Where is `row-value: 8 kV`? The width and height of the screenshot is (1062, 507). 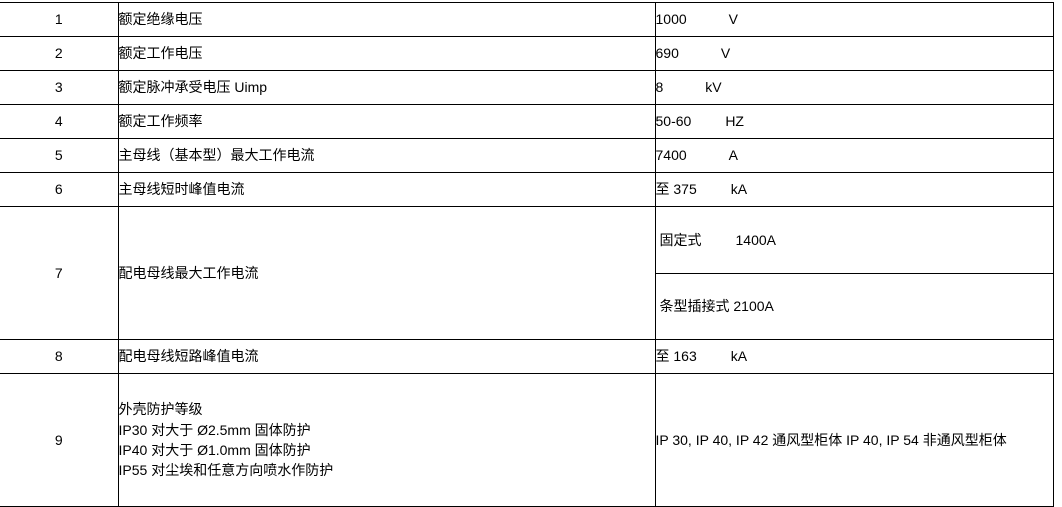 row-value: 8 kV is located at coordinates (854, 87).